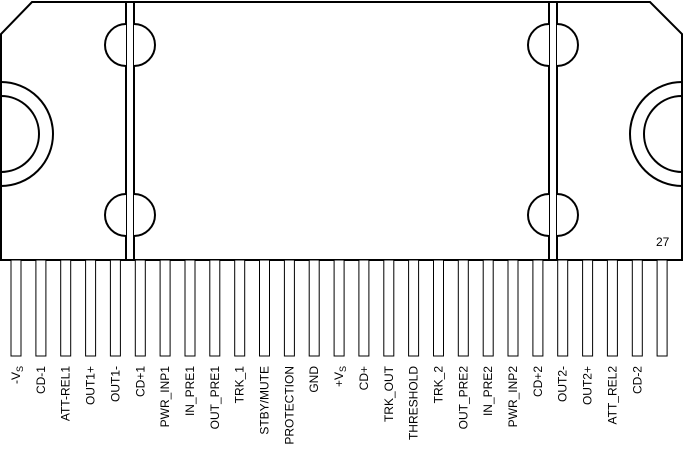 This screenshot has height=458, width=683. I want to click on left-mounting-tab, so click(27, 134).